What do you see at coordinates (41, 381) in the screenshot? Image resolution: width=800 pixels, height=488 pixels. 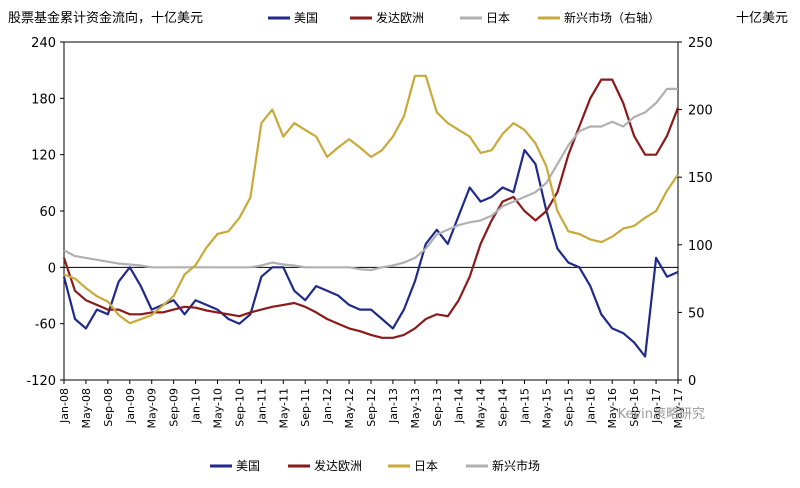 I see `y-left-tick-label: -120` at bounding box center [41, 381].